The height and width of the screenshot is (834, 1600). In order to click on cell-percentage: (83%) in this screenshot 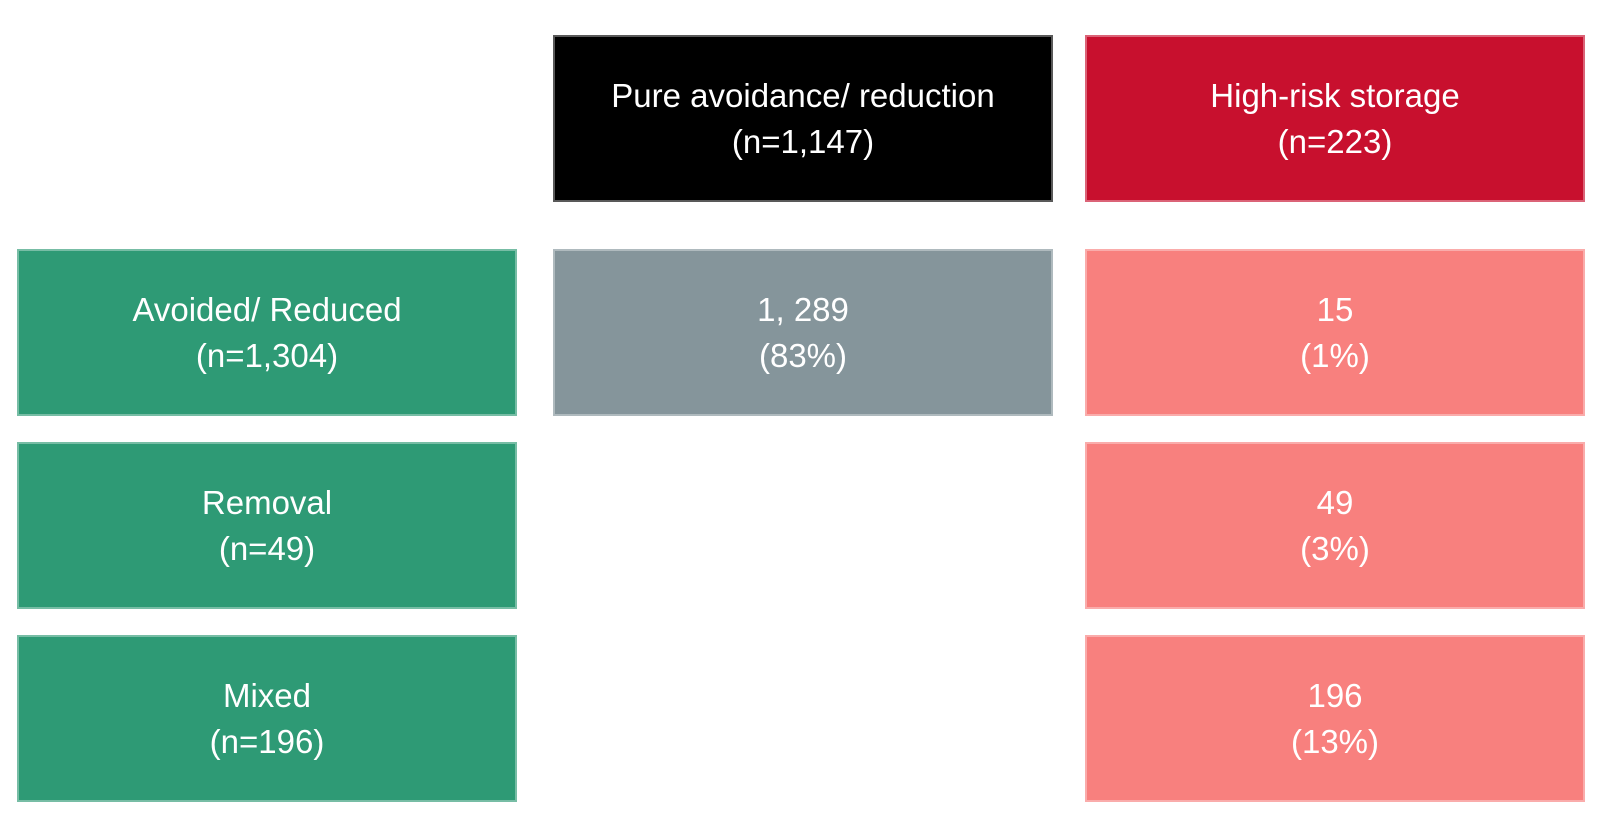, I will do `click(803, 355)`.